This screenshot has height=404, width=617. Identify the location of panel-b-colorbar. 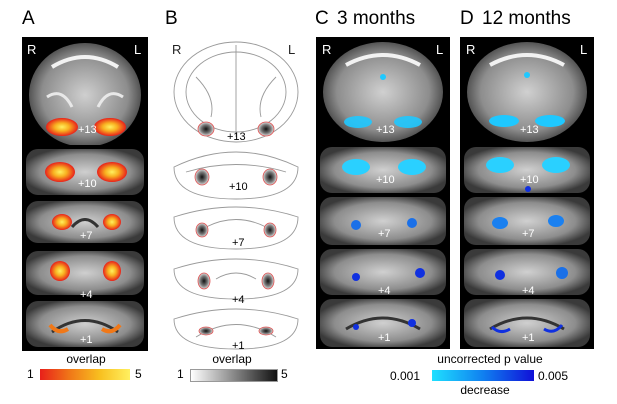
(234, 375).